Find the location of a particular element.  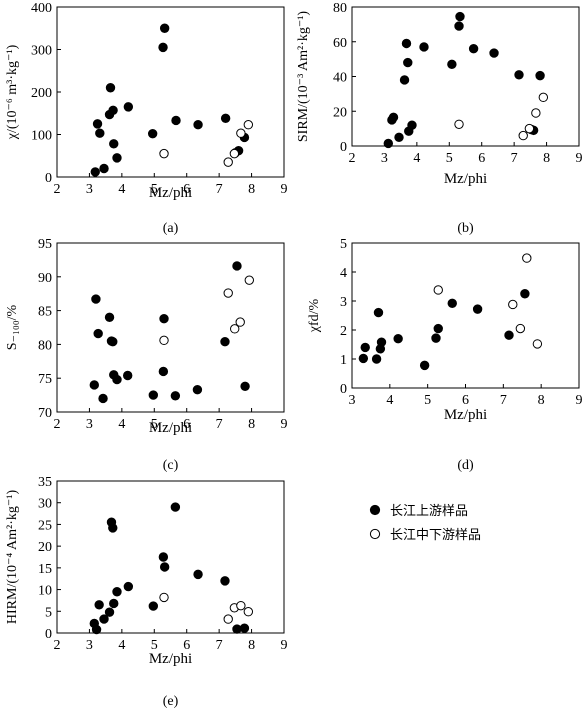

y-tick-label: 2 is located at coordinates (343, 331).